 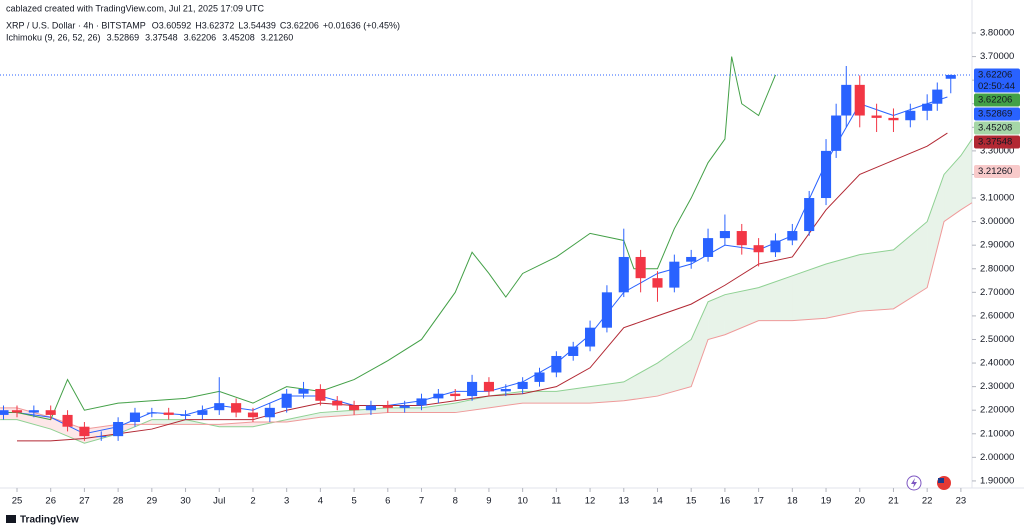 I want to click on indicator-value: 3.45208, so click(x=238, y=37).